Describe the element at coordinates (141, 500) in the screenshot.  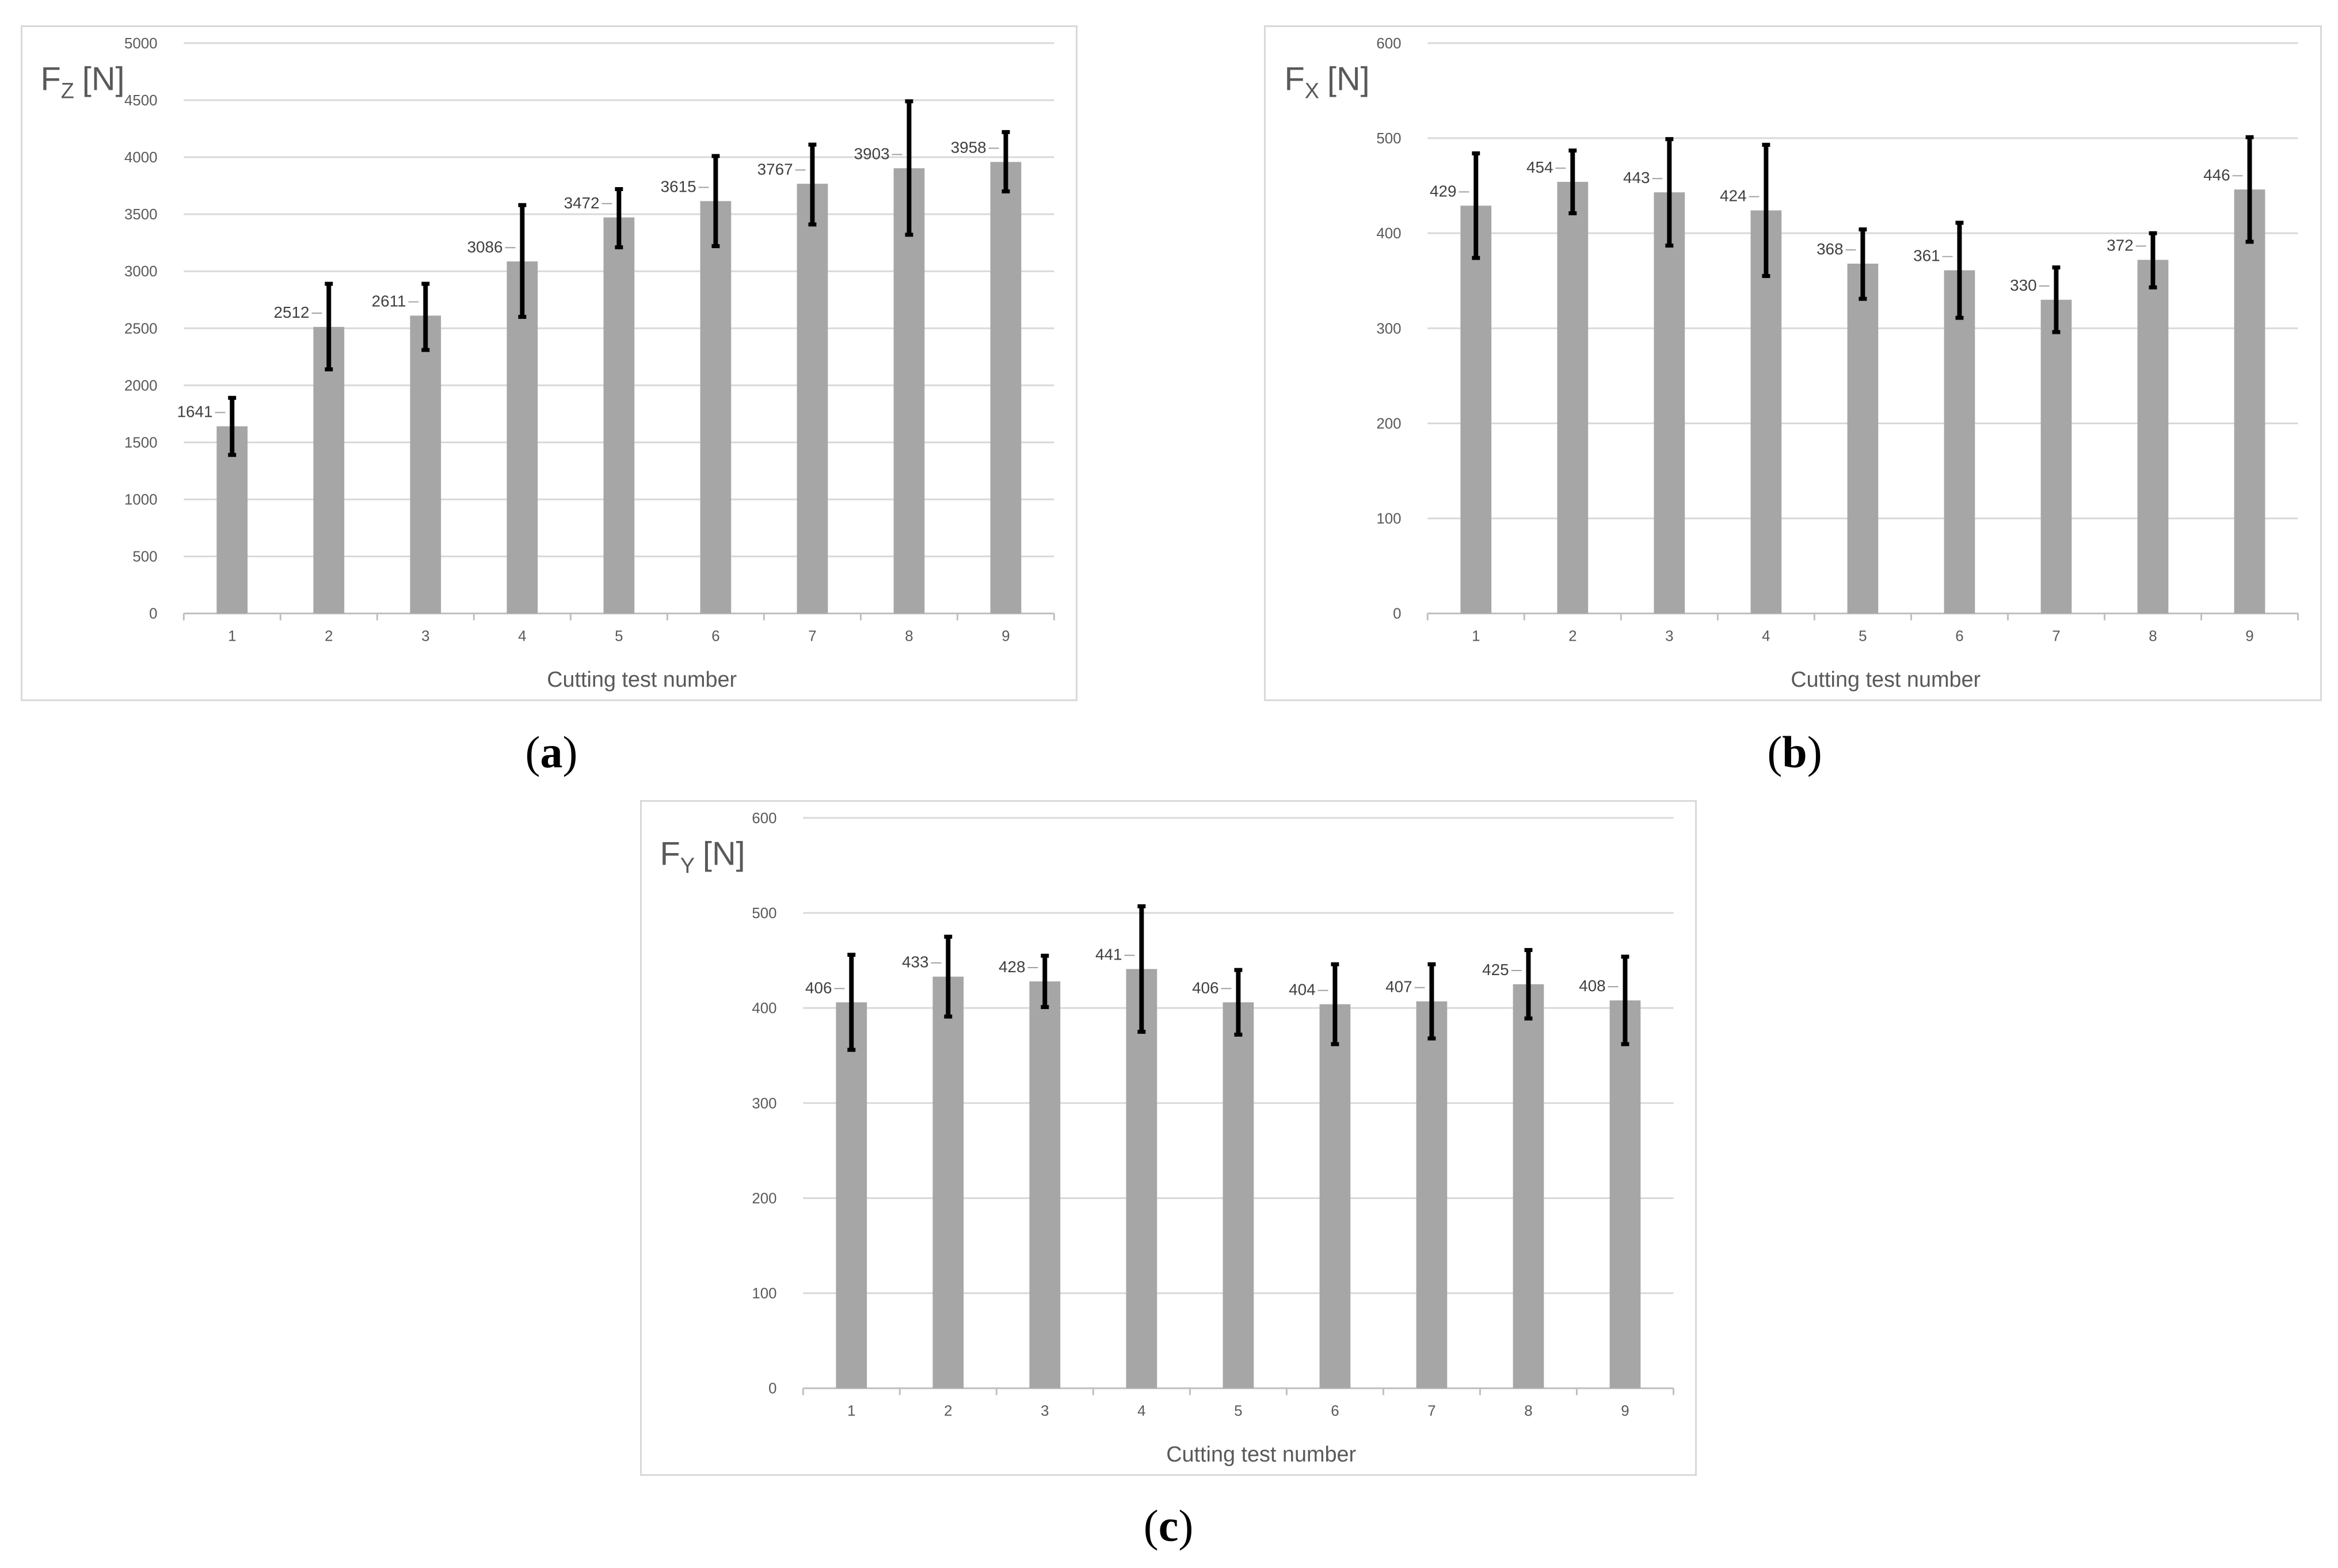
I see `y-tick-label: 1000` at that location.